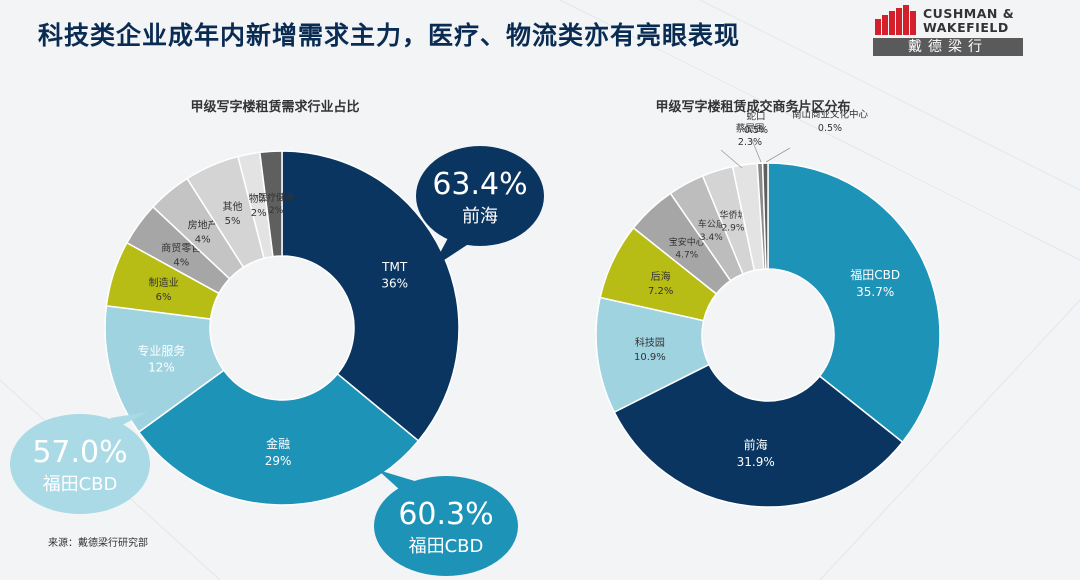 The image size is (1080, 580). I want to click on industry-value-1: 29%, so click(278, 461).